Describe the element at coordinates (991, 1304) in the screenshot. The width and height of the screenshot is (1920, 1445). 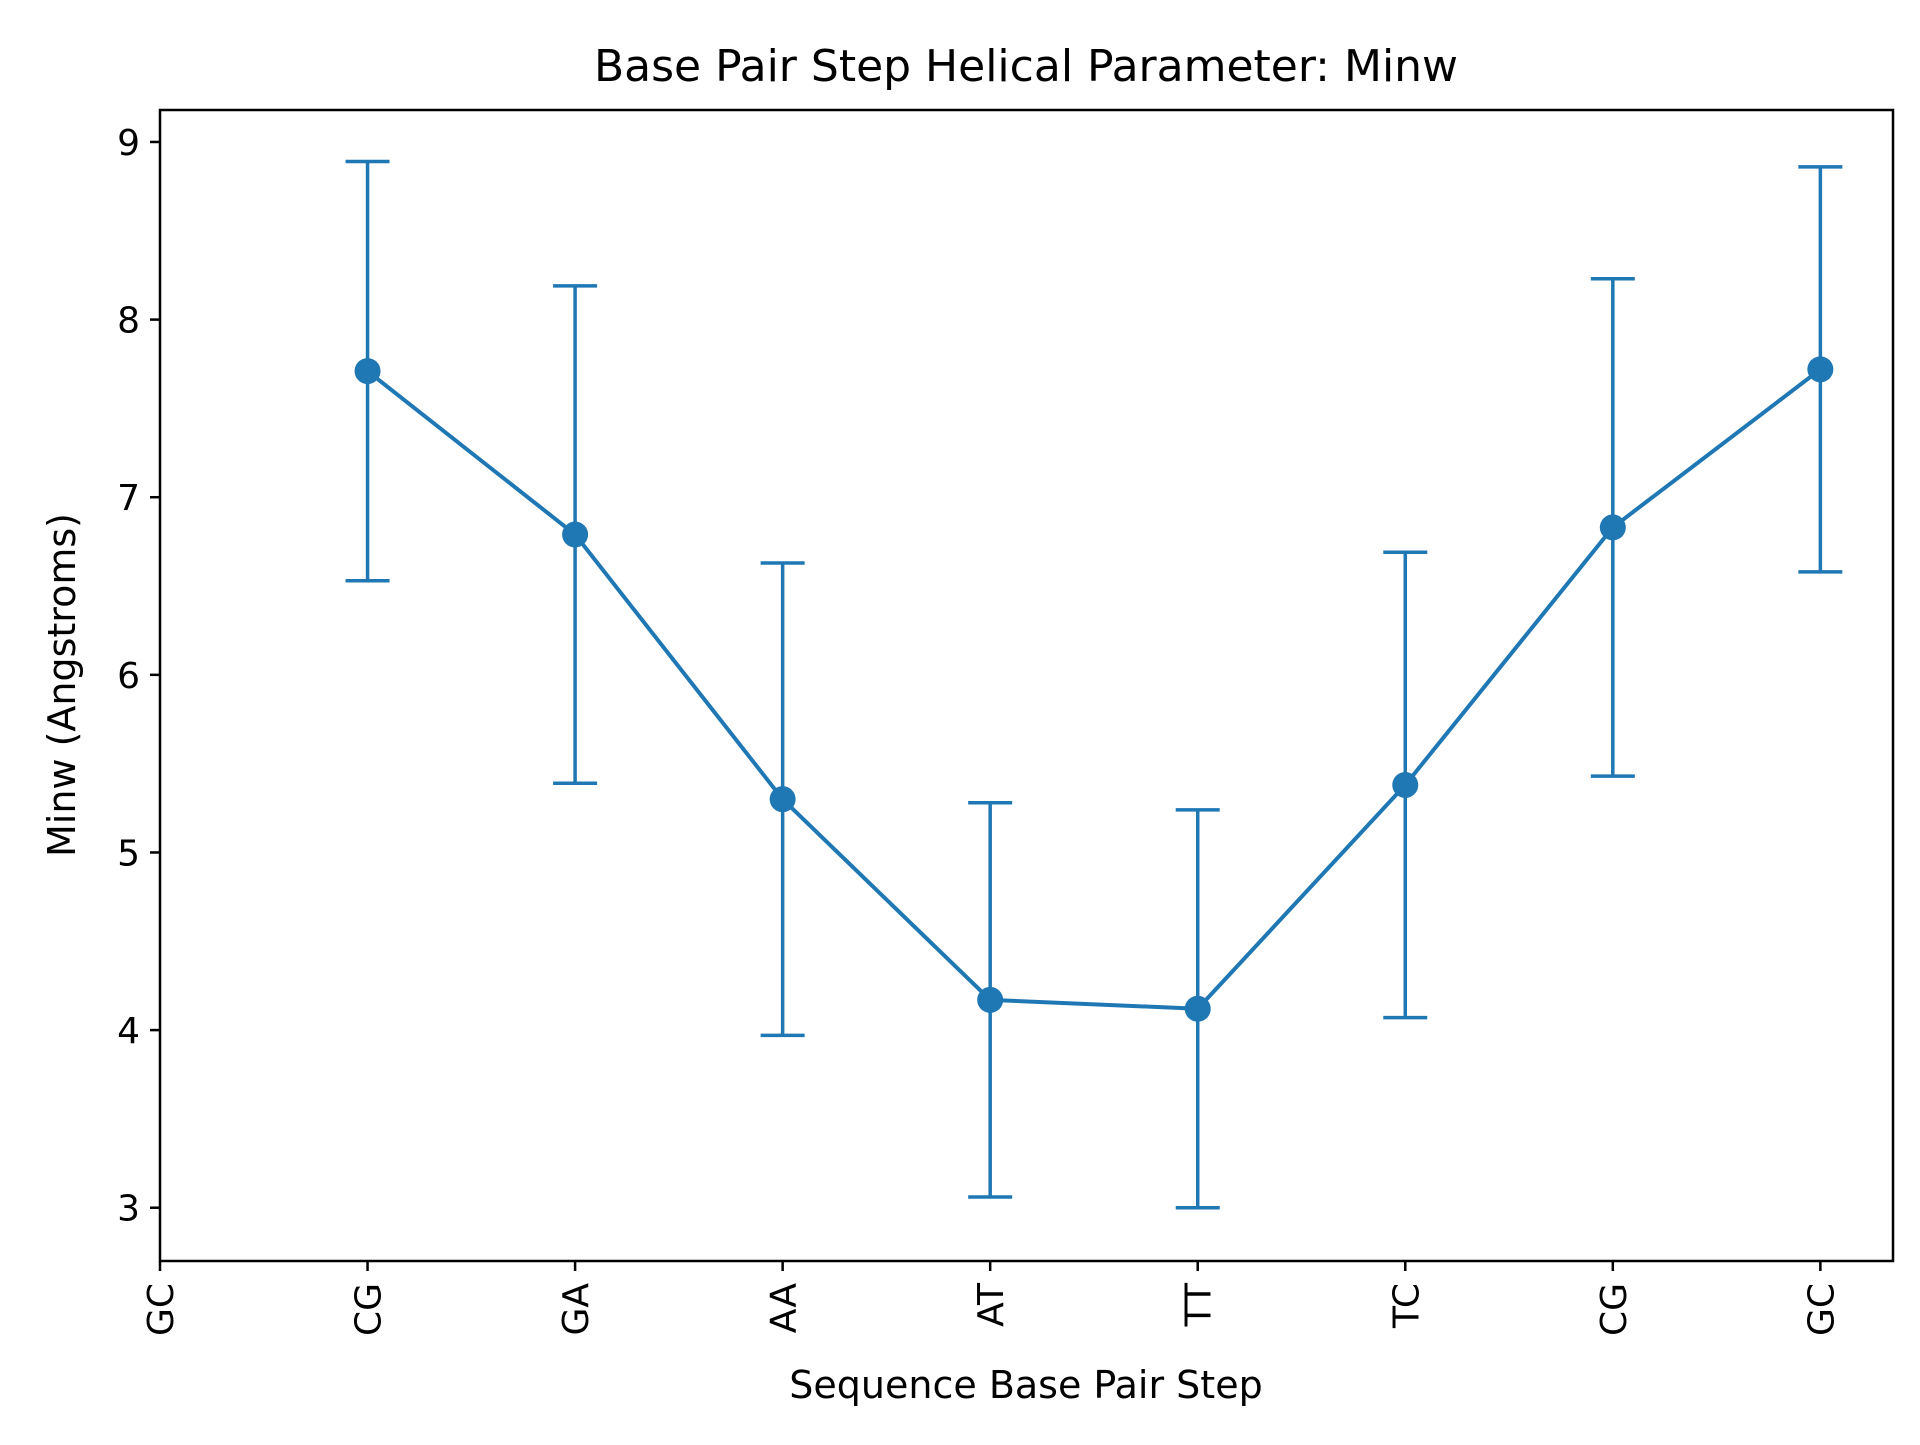
I see `x-tick-label: AT` at that location.